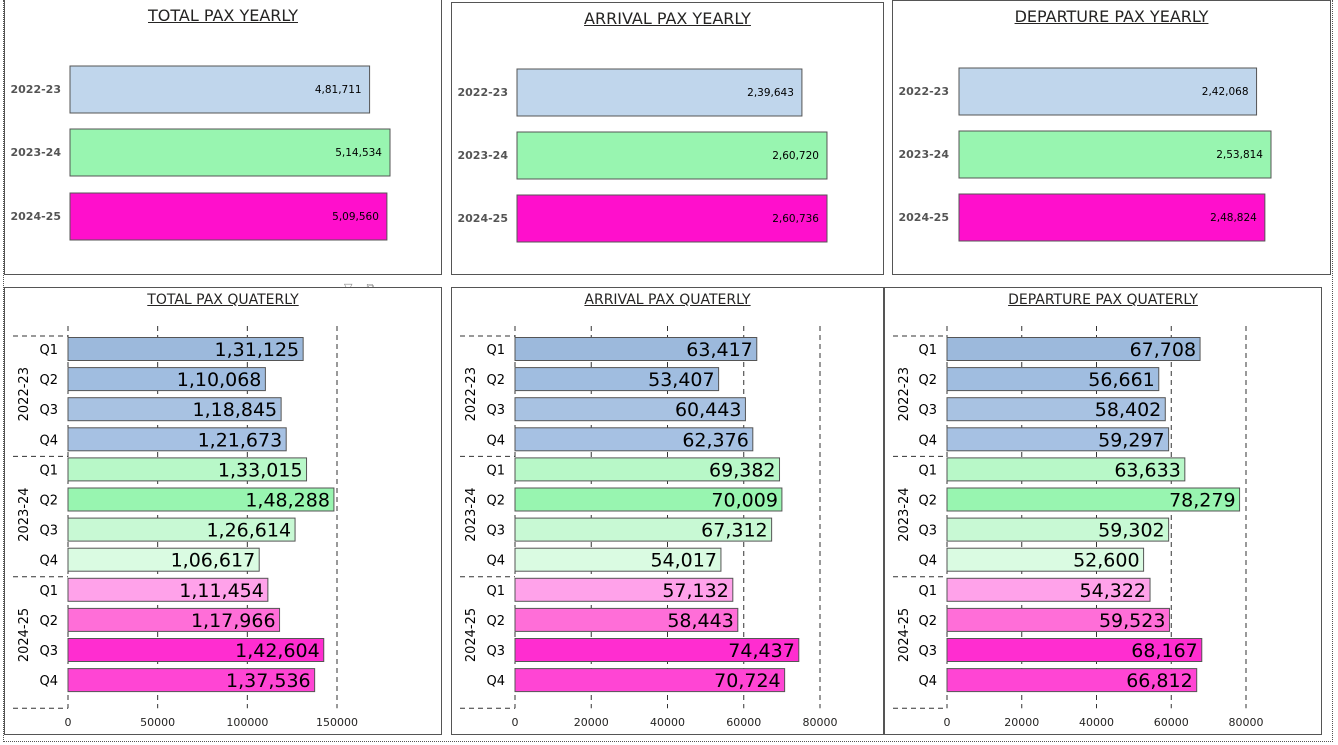  I want to click on data-label: 57,132, so click(695, 591).